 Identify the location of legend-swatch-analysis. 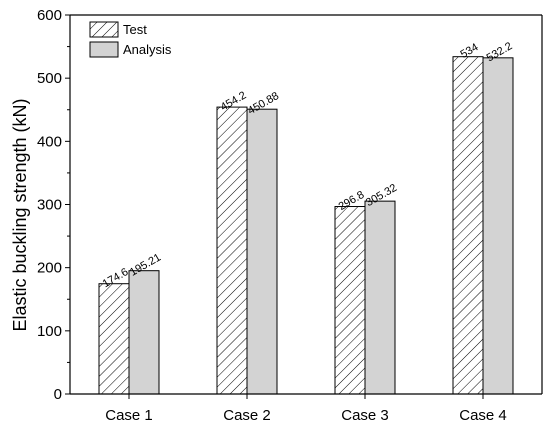
(104, 49).